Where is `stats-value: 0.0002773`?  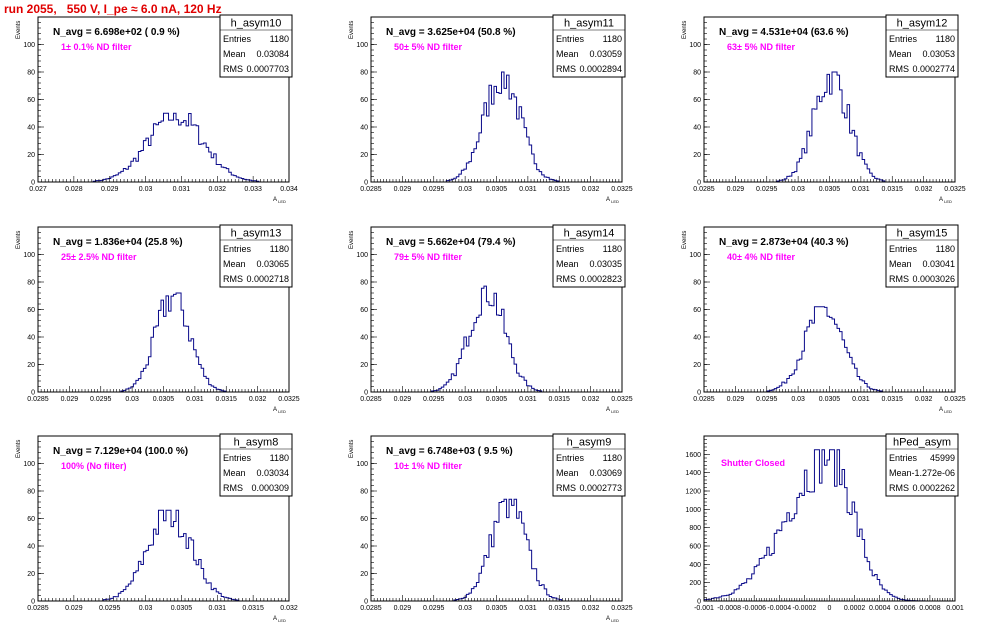
stats-value: 0.0002773 is located at coordinates (600, 488).